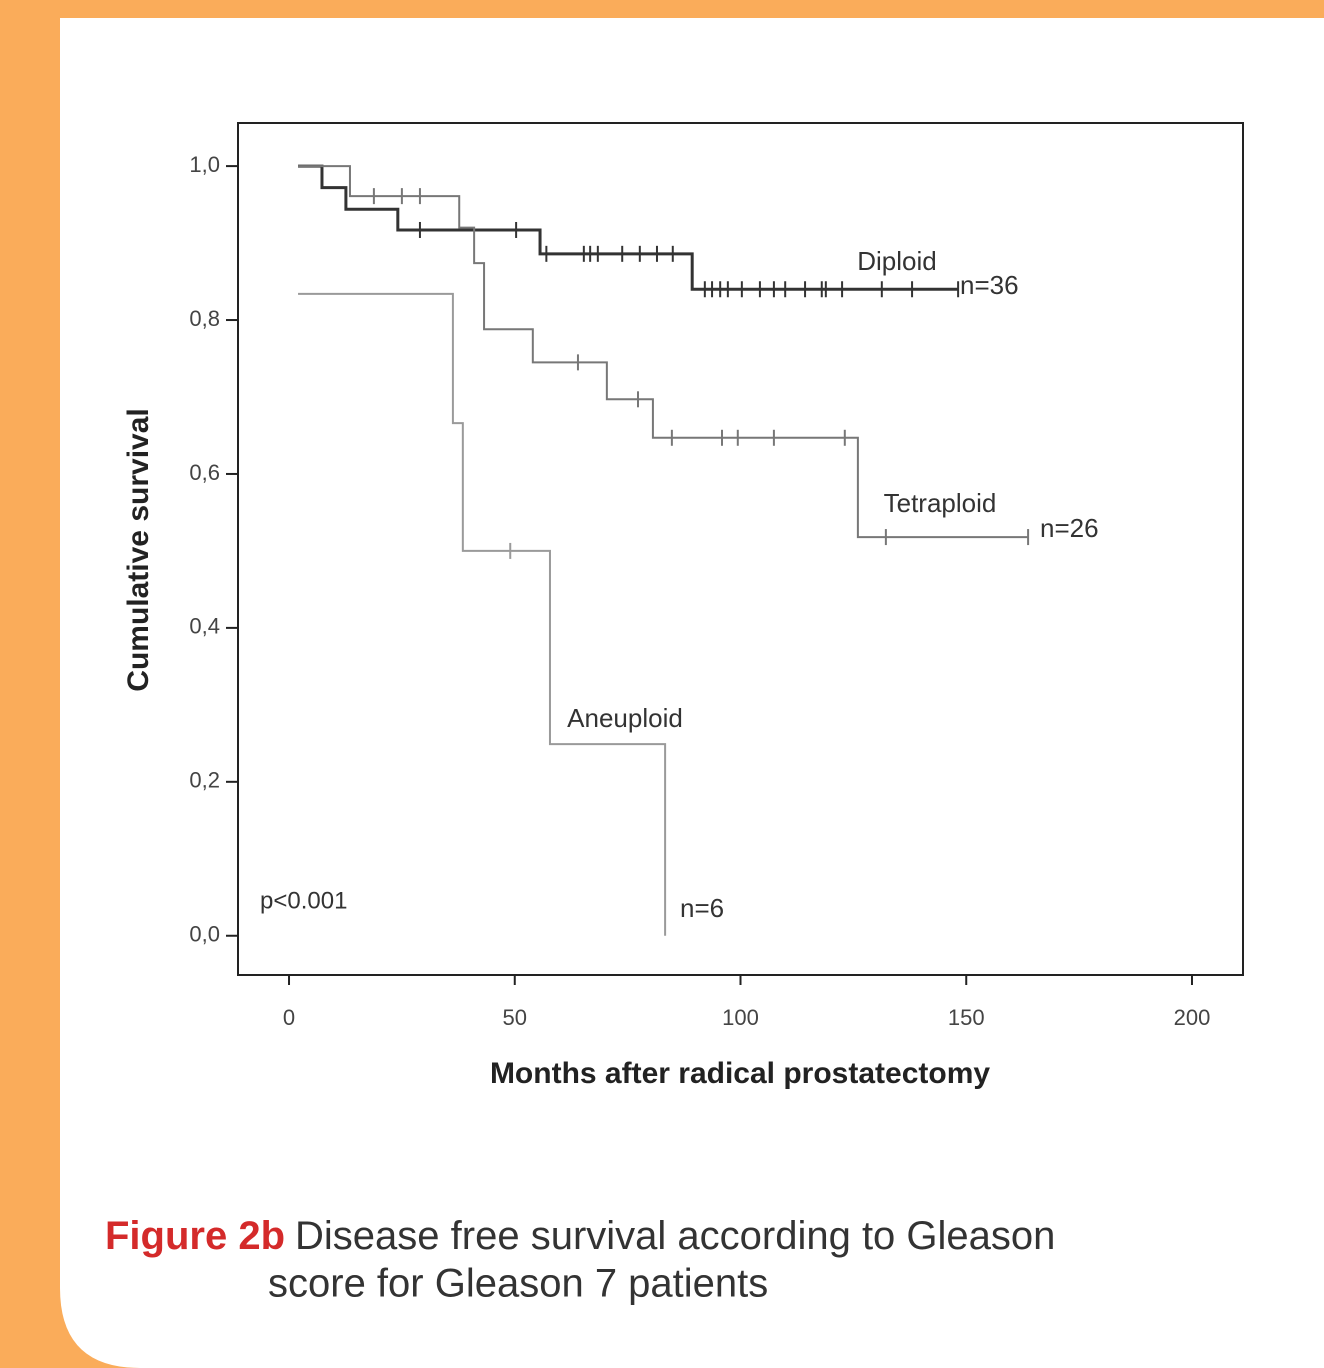 The image size is (1324, 1368). I want to click on x-tick-label: 0, so click(289, 1017).